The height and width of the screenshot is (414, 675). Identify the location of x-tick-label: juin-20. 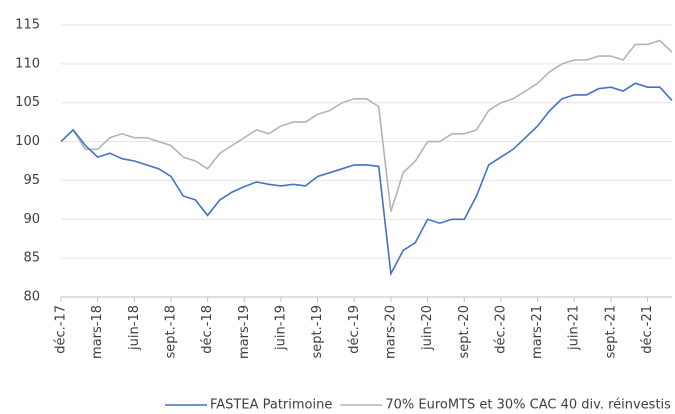
(427, 328).